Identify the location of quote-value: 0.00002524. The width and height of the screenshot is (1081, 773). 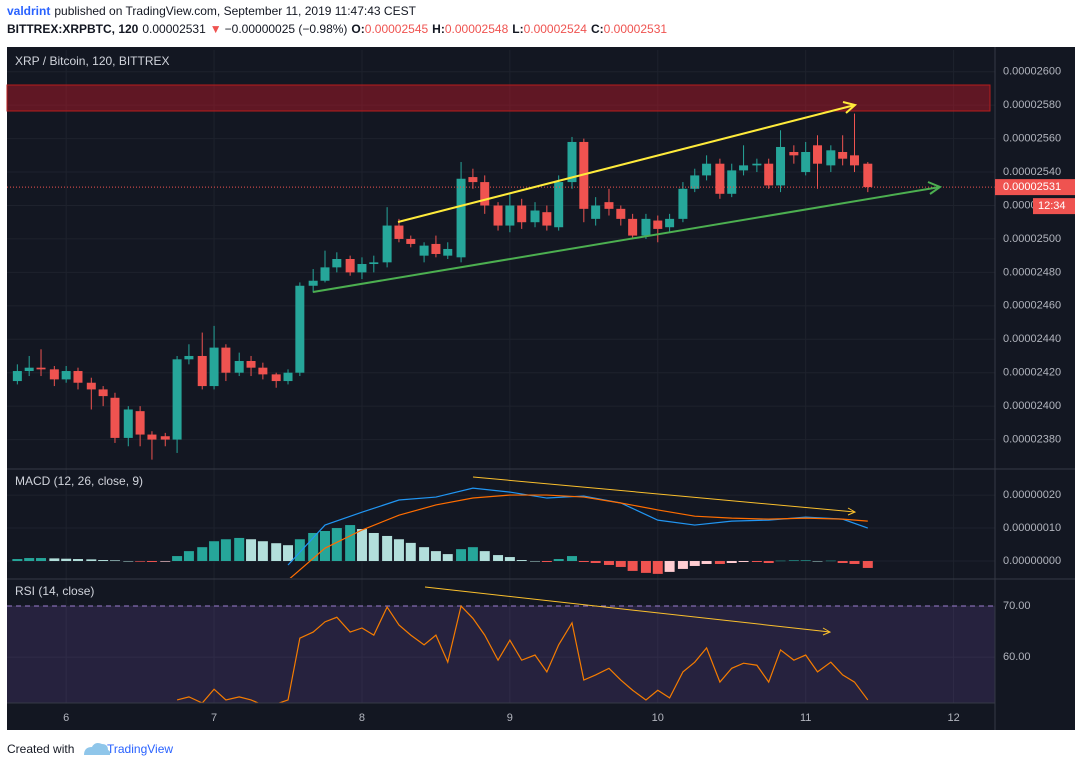
(556, 29).